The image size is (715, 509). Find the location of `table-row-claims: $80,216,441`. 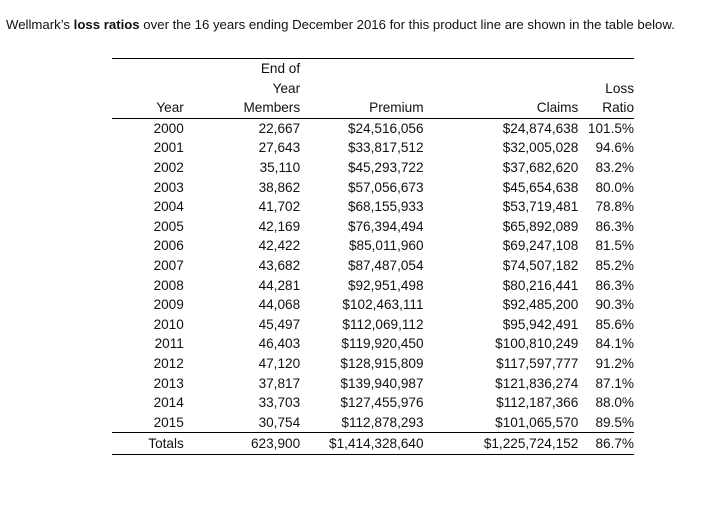

table-row-claims: $80,216,441 is located at coordinates (540, 285).